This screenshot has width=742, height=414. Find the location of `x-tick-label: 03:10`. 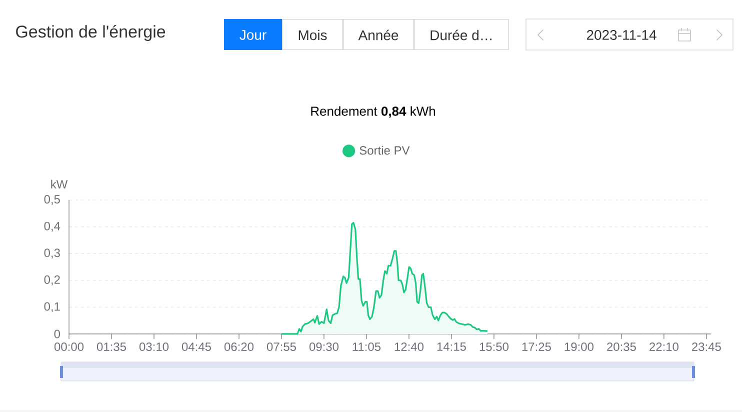

x-tick-label: 03:10 is located at coordinates (154, 347).